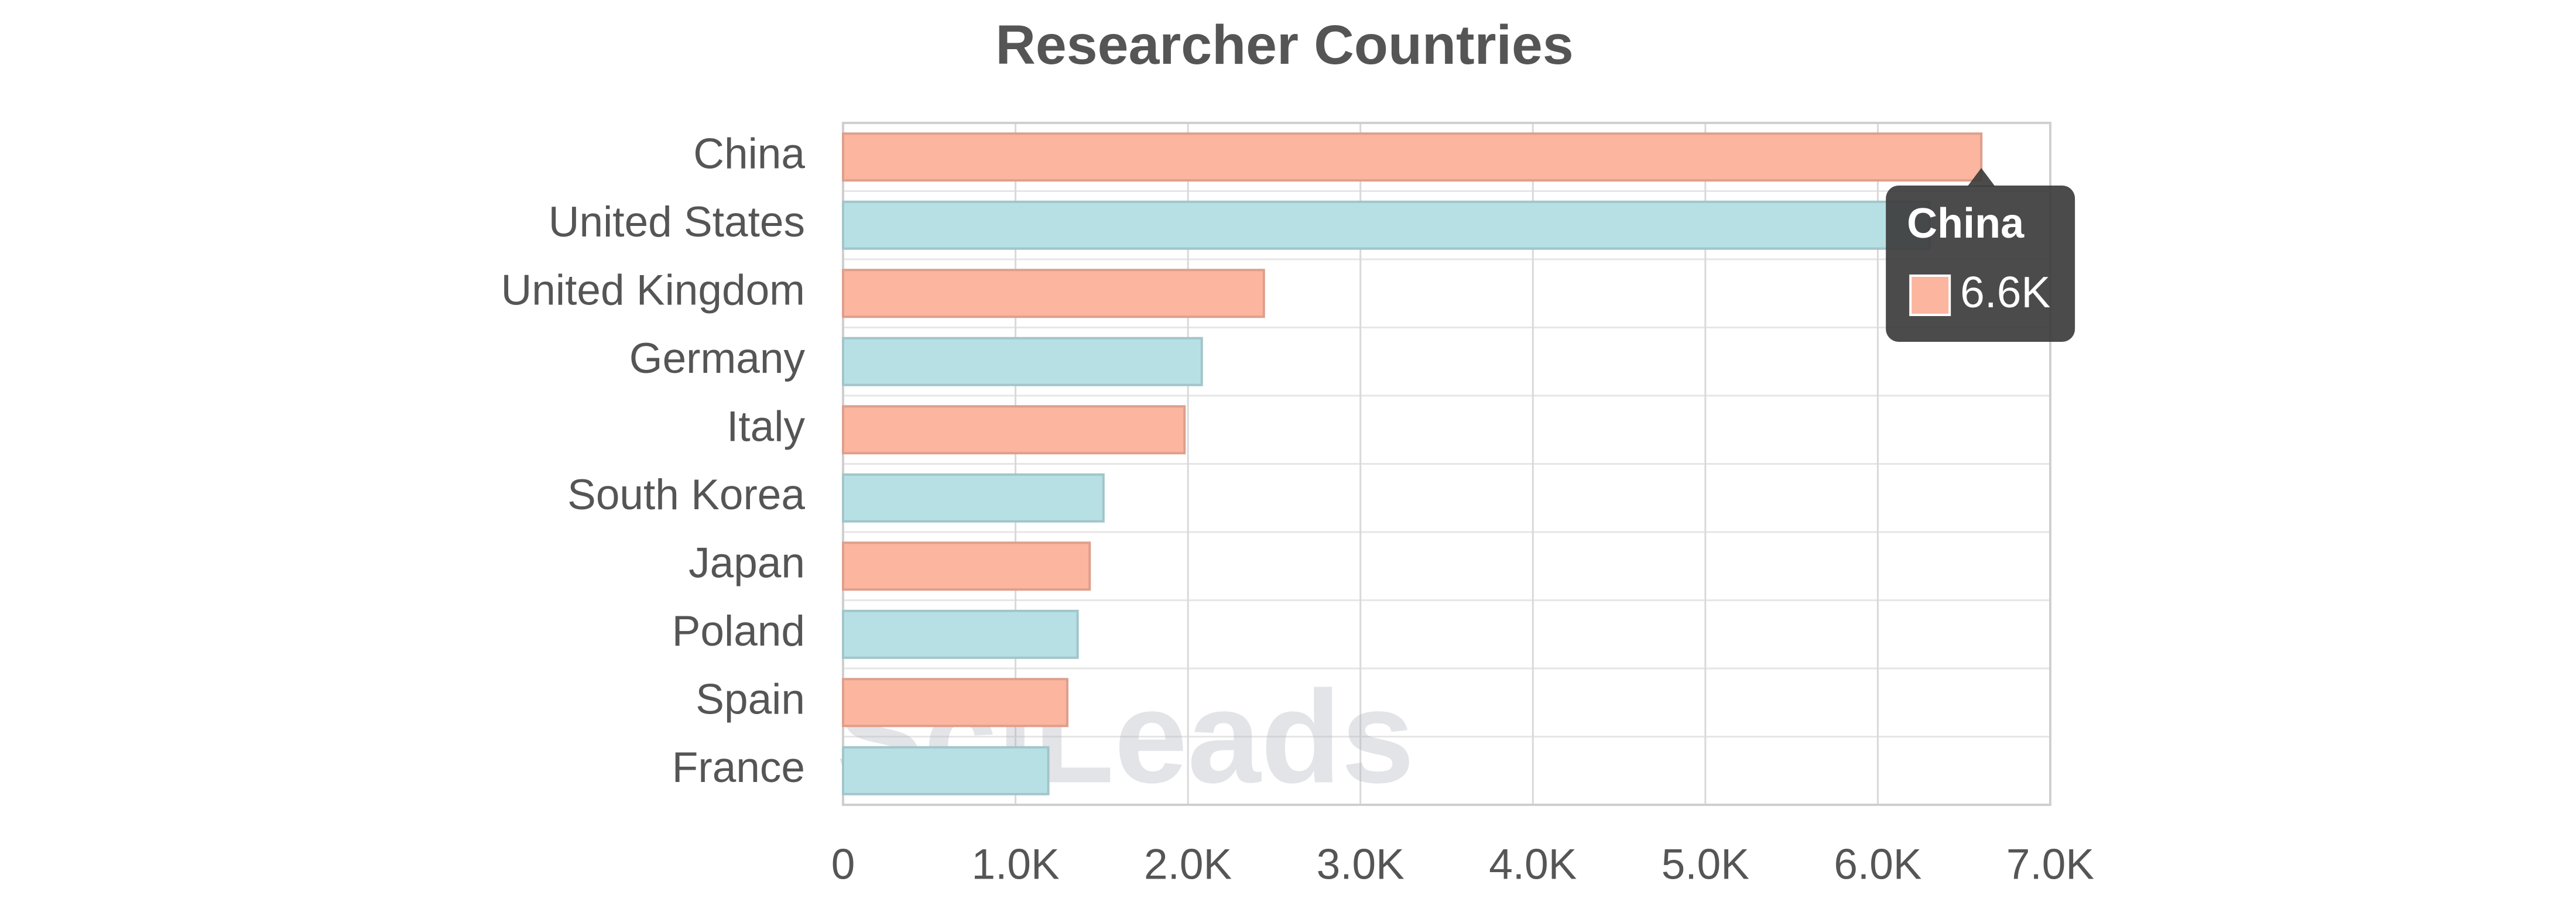 Image resolution: width=2576 pixels, height=909 pixels. I want to click on y-tick-label: Spain, so click(750, 700).